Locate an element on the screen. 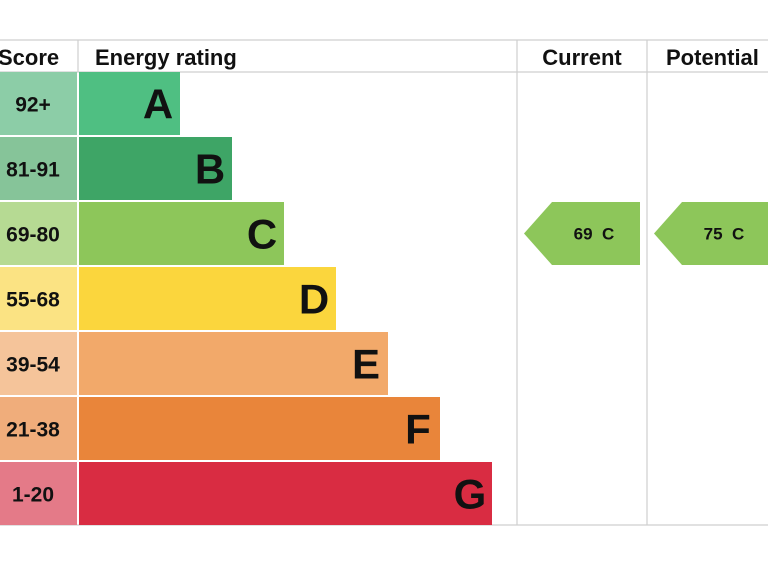  rating-bar-c is located at coordinates (181, 233).